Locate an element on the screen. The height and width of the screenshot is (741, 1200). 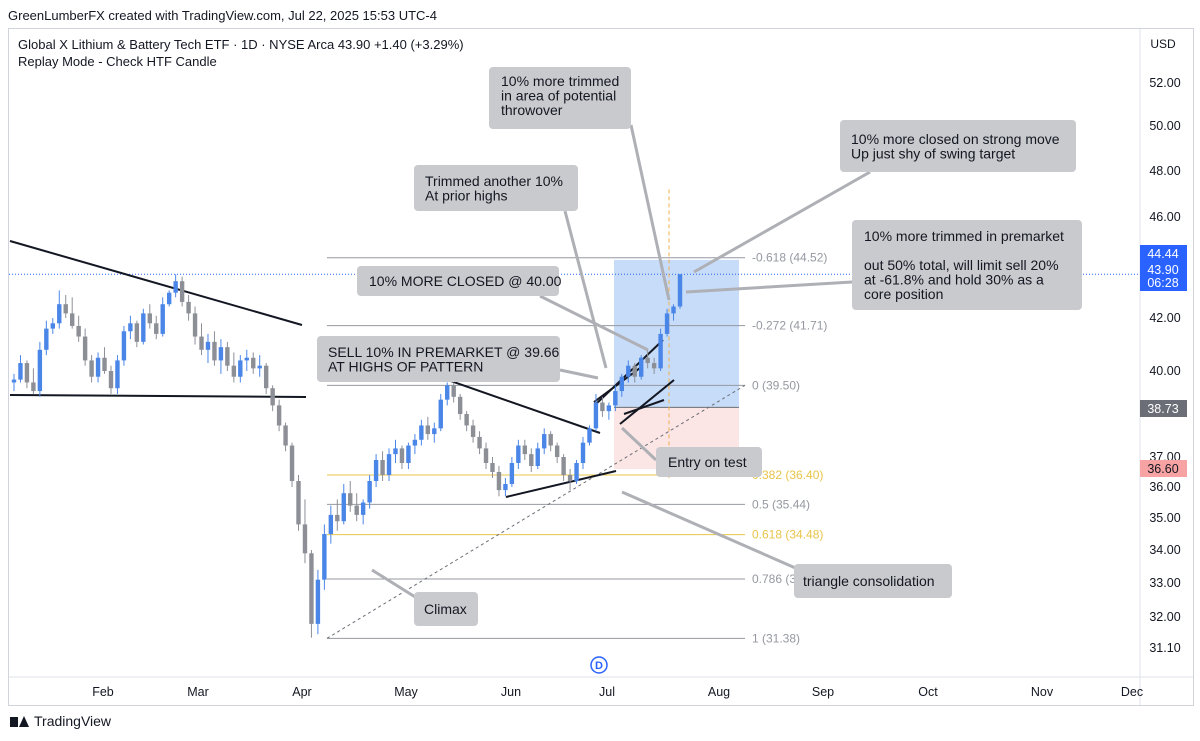
fib-level-label: 0 (39.50) is located at coordinates (776, 385).